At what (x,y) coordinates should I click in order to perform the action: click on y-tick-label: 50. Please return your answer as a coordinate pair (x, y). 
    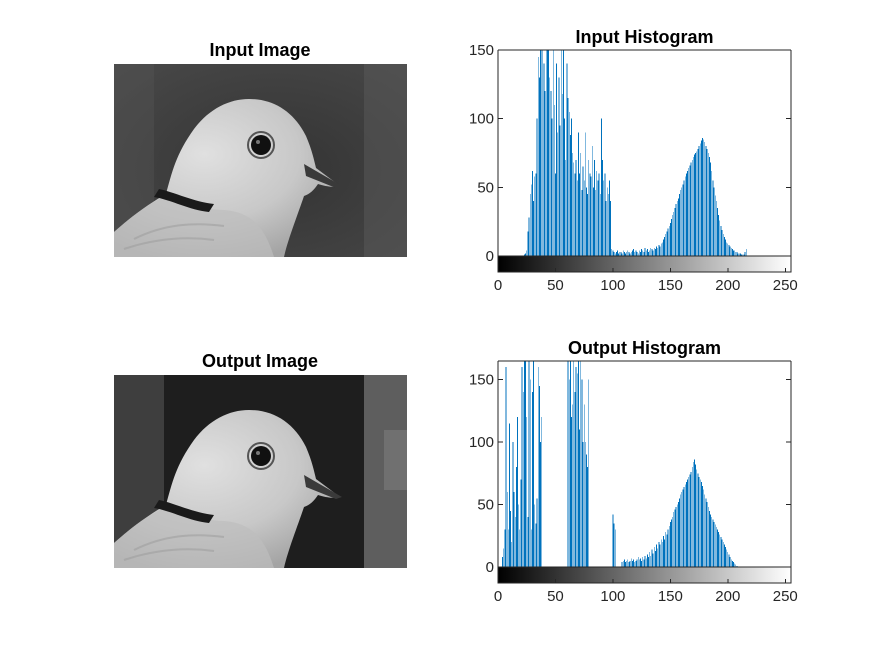
    Looking at the image, I should click on (485, 187).